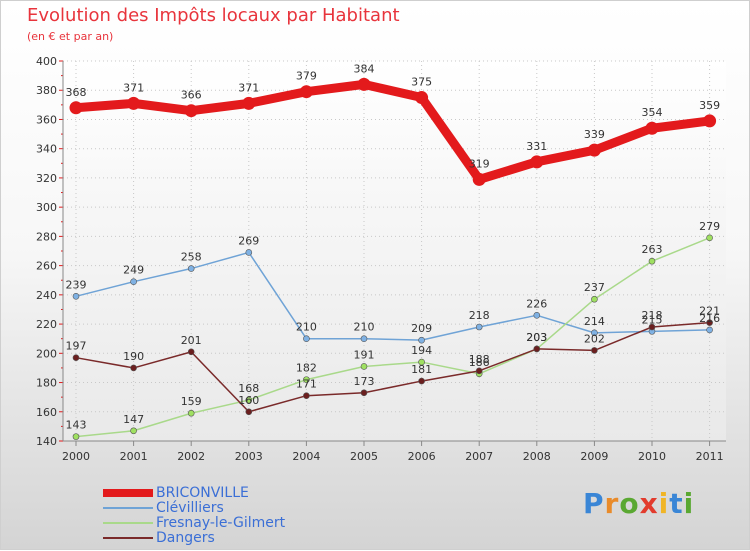  Describe the element at coordinates (133, 270) in the screenshot. I see `data-label: 249` at that location.